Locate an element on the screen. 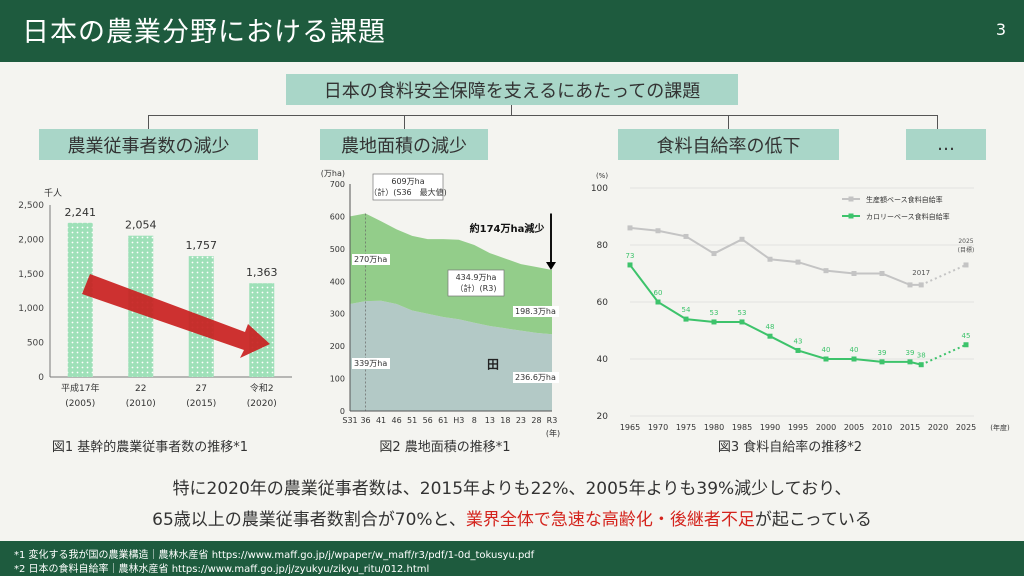 The height and width of the screenshot is (576, 1024). y-tick-label: 40 is located at coordinates (603, 360).